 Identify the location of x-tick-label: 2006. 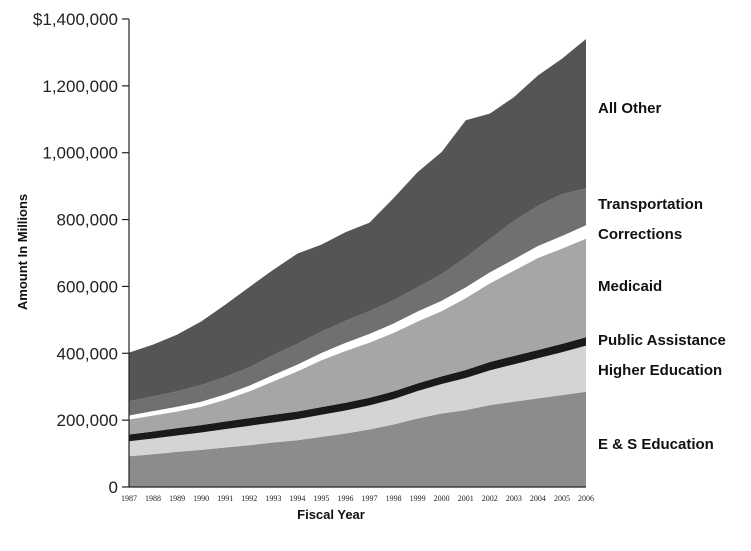
(586, 498).